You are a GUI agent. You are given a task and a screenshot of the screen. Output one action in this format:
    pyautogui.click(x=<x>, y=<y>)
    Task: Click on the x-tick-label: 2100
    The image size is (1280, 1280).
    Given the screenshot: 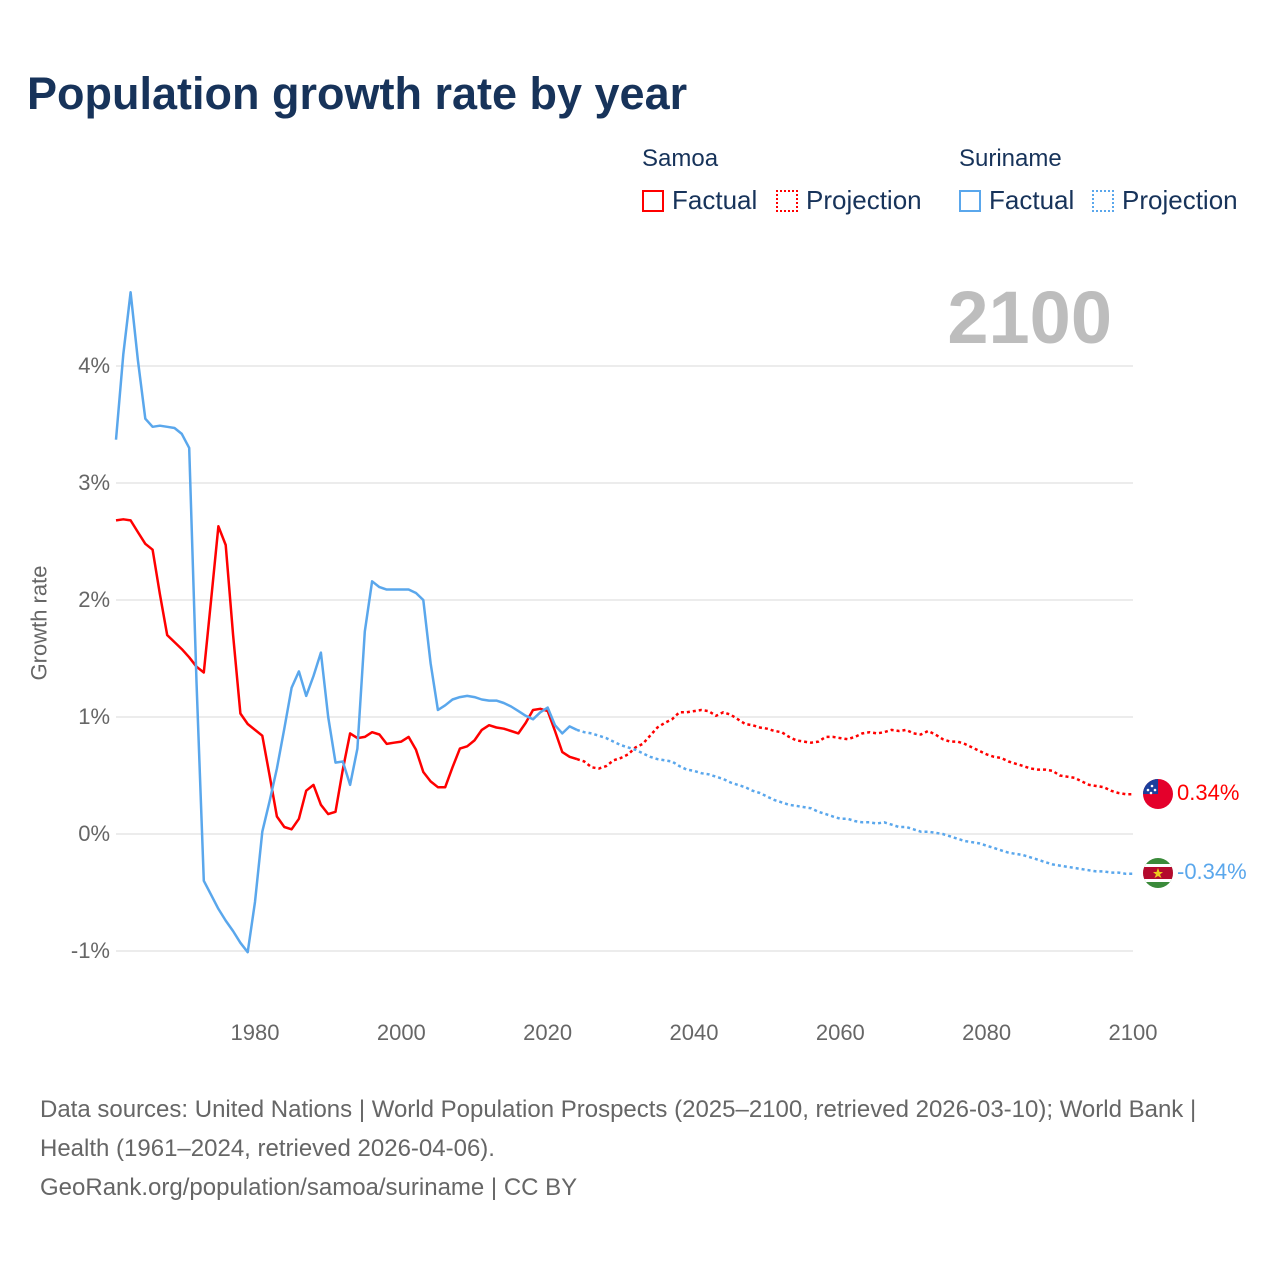 What is the action you would take?
    pyautogui.click(x=1133, y=1032)
    